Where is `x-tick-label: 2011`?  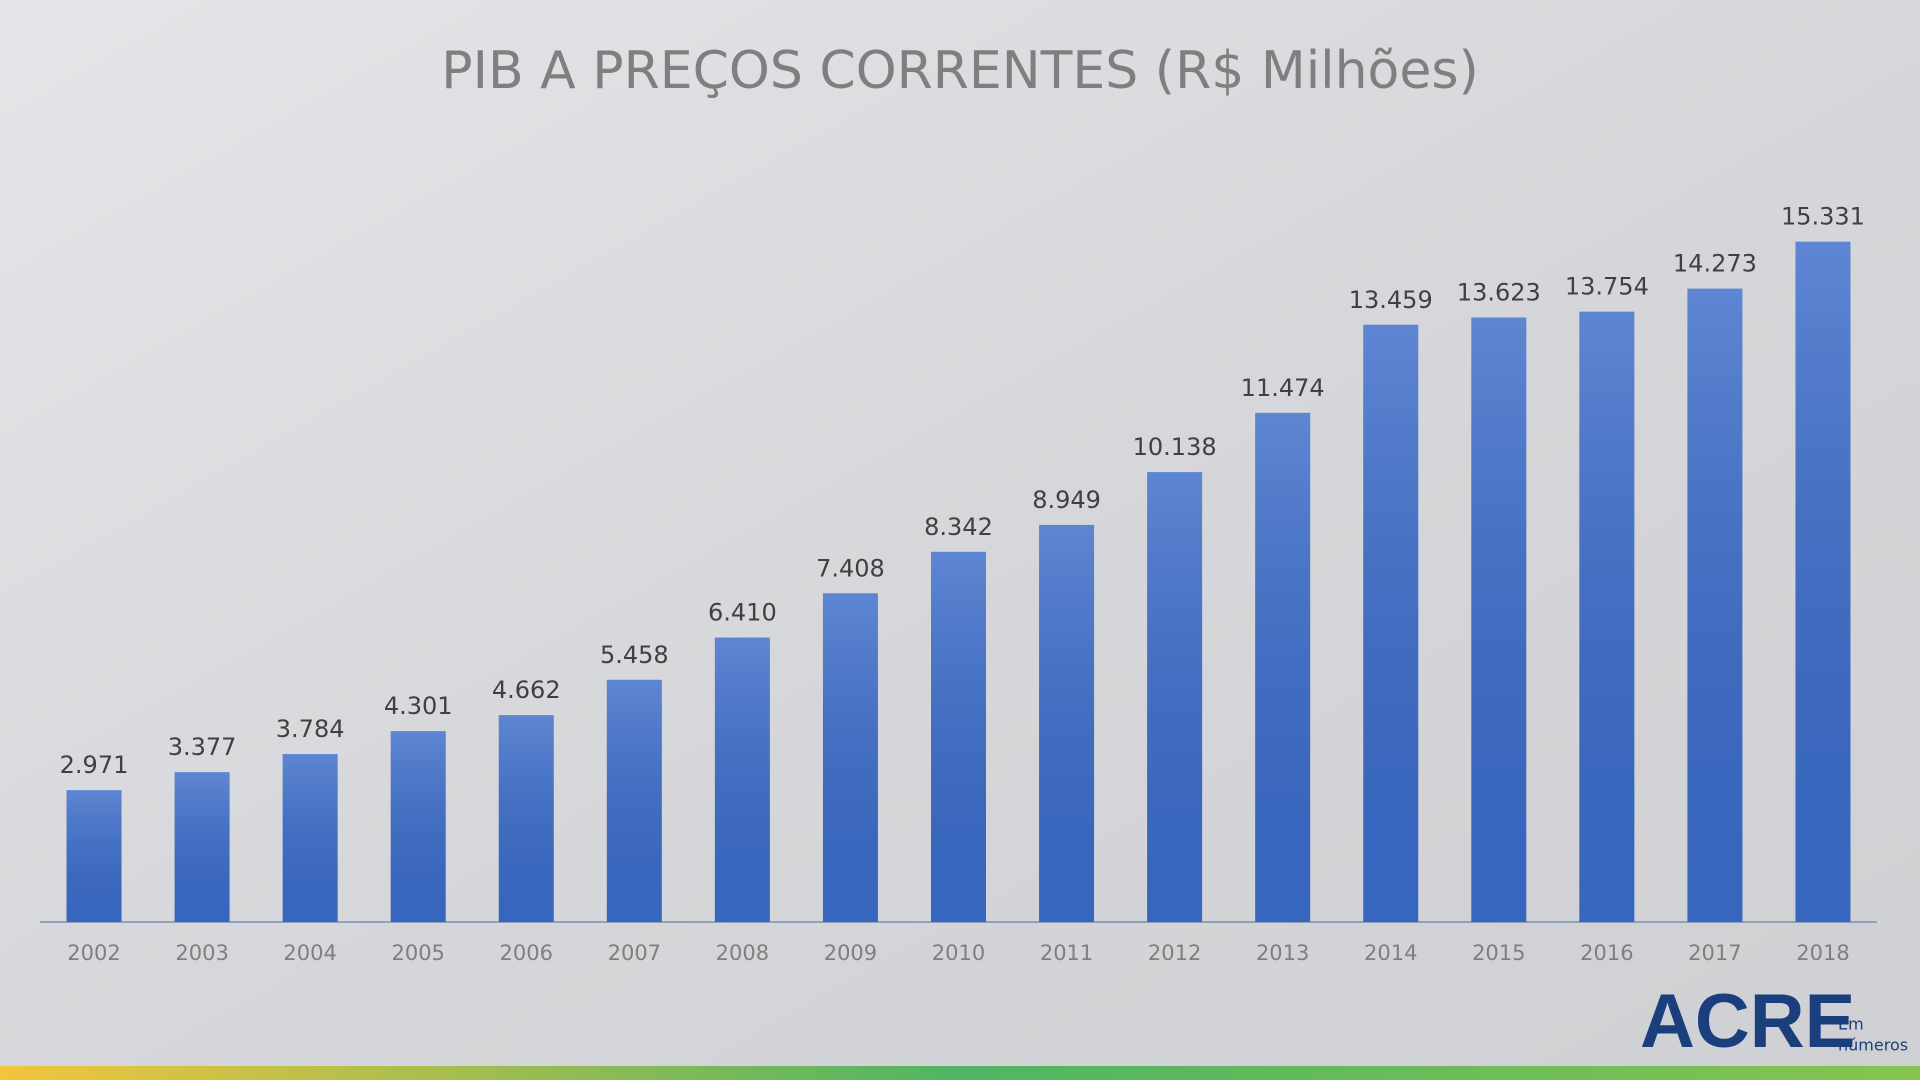 x-tick-label: 2011 is located at coordinates (1066, 953).